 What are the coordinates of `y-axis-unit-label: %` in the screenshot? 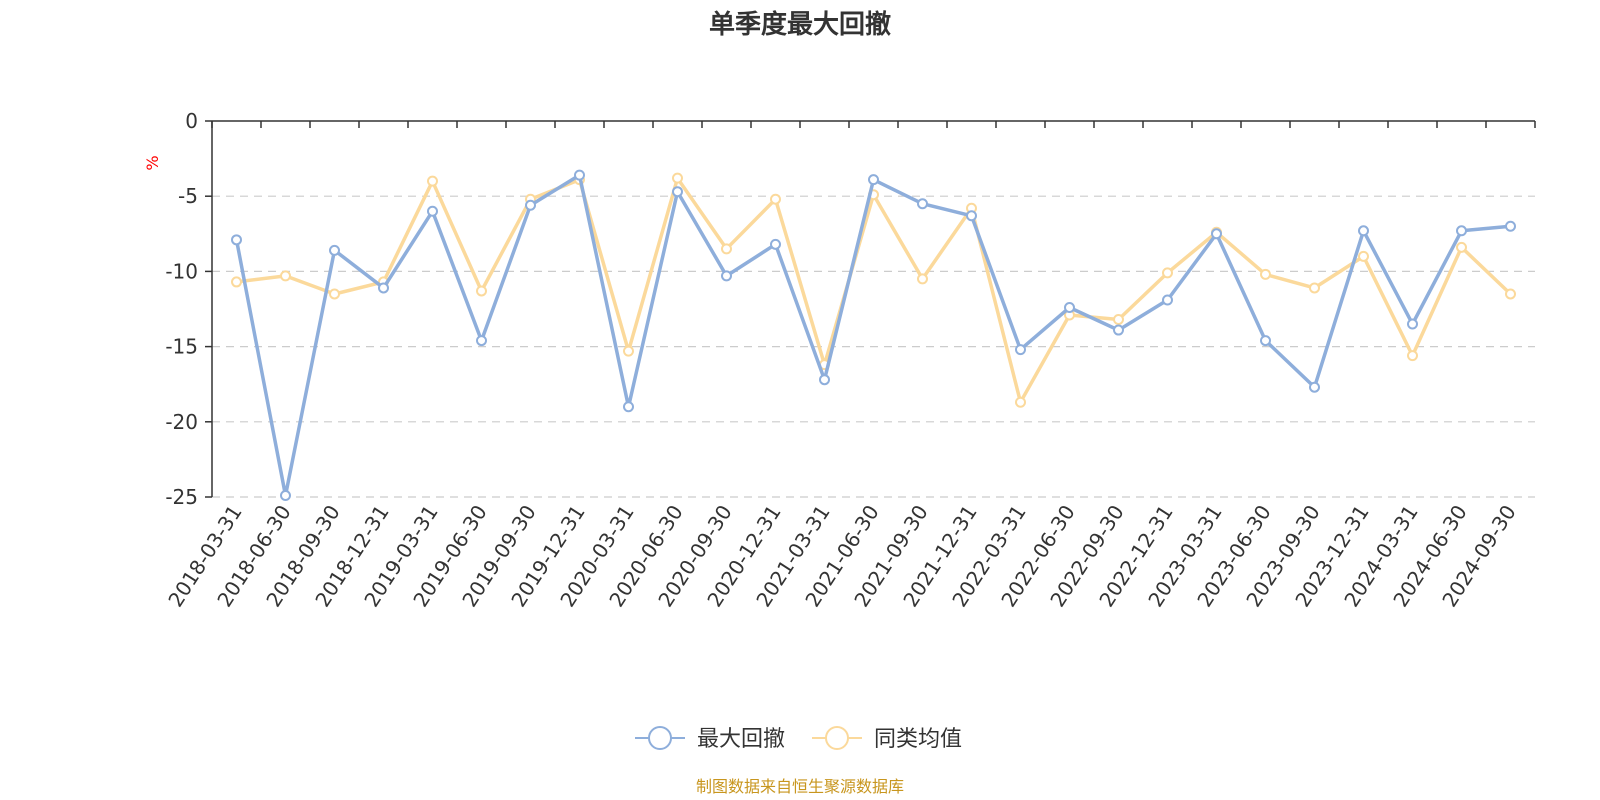 It's located at (152, 162).